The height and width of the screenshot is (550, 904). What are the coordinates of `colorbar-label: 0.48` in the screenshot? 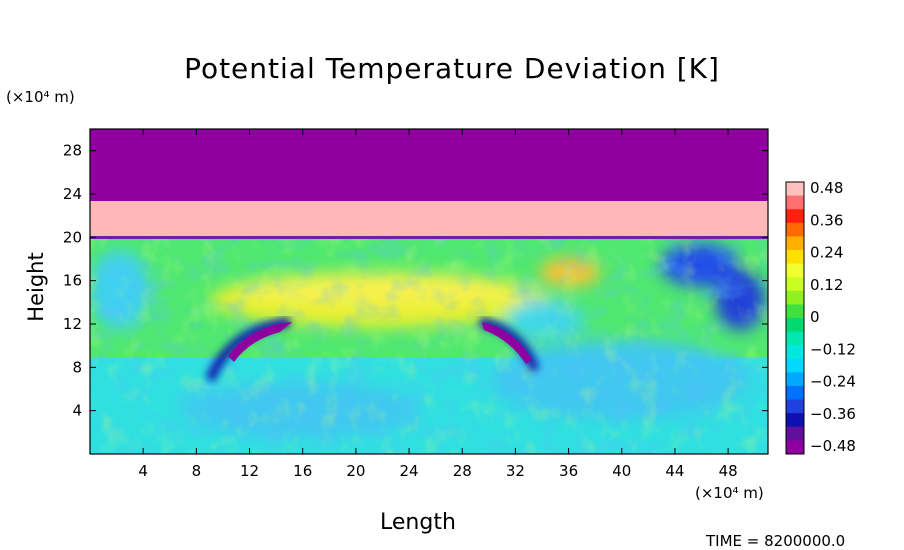 It's located at (826, 188).